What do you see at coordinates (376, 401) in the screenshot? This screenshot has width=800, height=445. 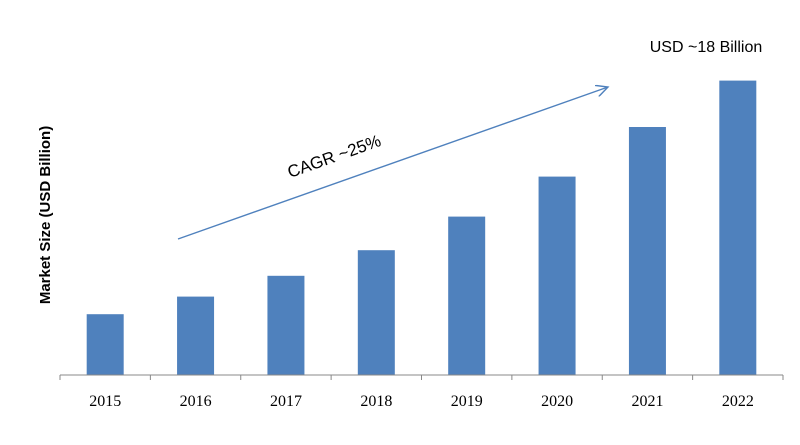 I see `x-tick-label: 2018` at bounding box center [376, 401].